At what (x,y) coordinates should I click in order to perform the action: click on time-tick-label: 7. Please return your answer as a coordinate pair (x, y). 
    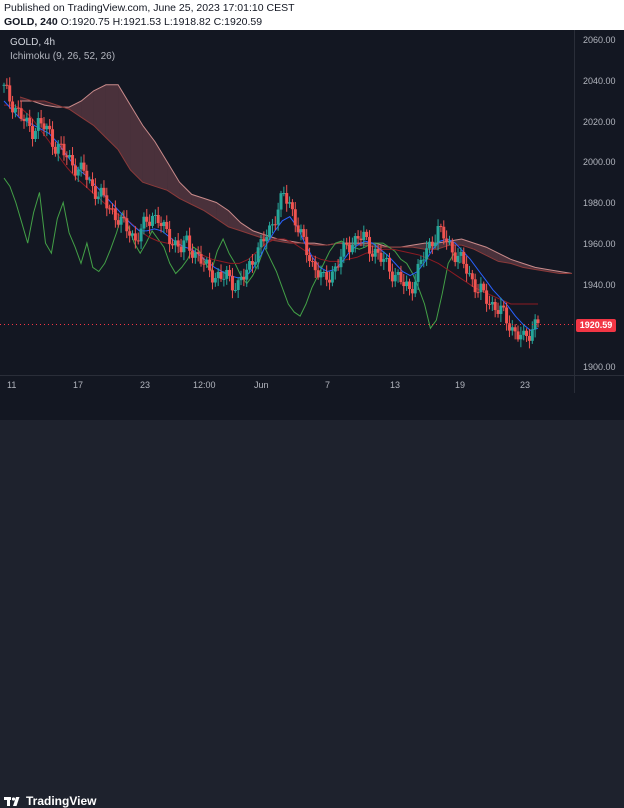
    Looking at the image, I should click on (328, 385).